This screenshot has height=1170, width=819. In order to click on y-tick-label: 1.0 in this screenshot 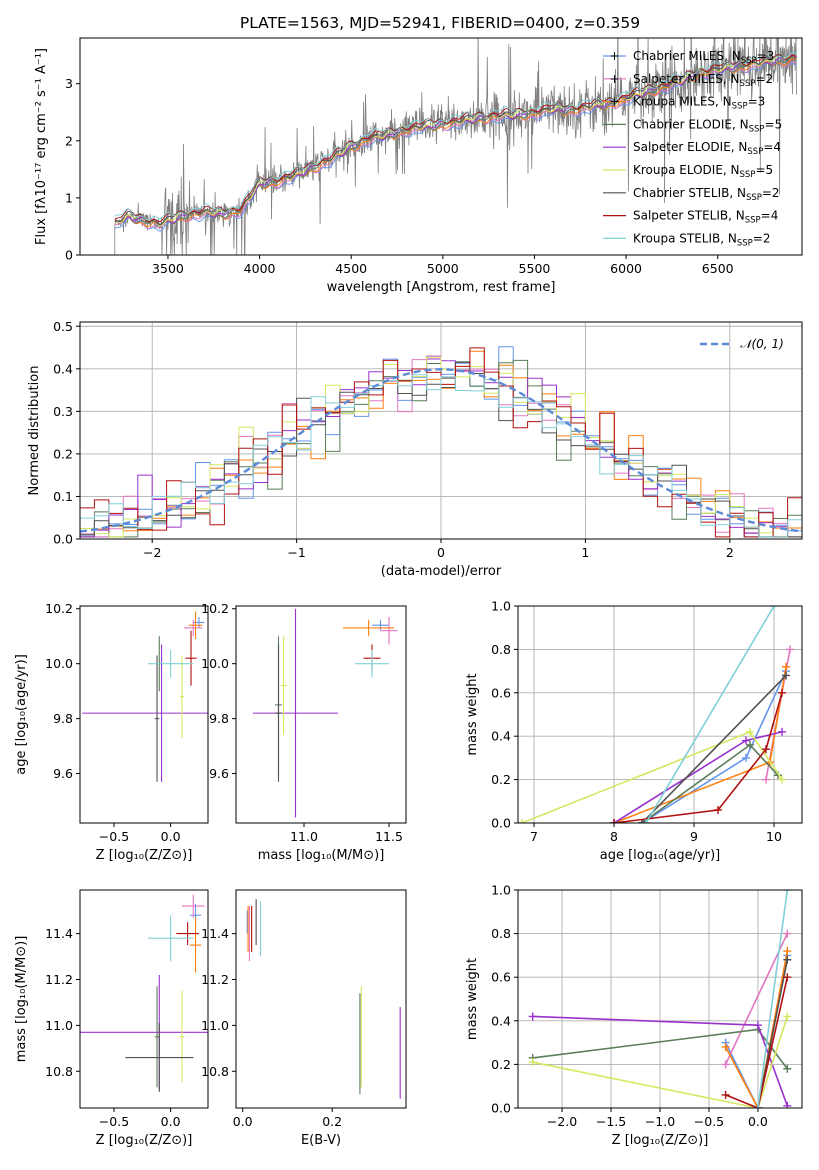, I will do `click(501, 890)`.